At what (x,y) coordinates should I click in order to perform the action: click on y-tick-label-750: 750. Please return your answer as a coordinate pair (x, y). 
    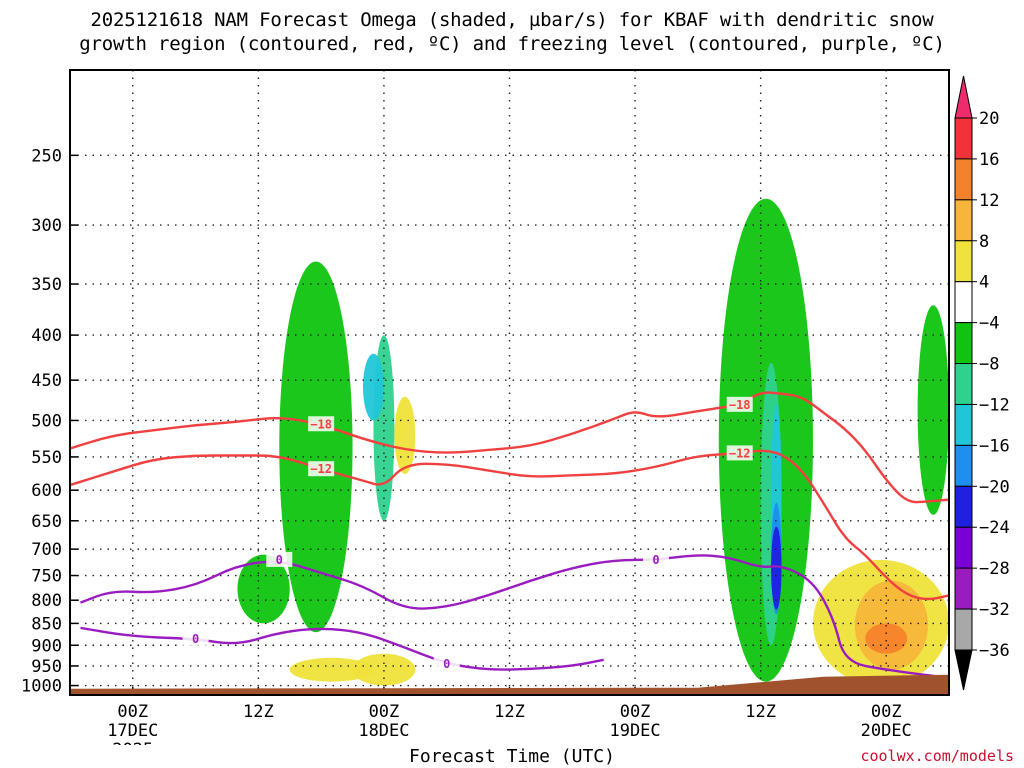
    Looking at the image, I should click on (46, 577).